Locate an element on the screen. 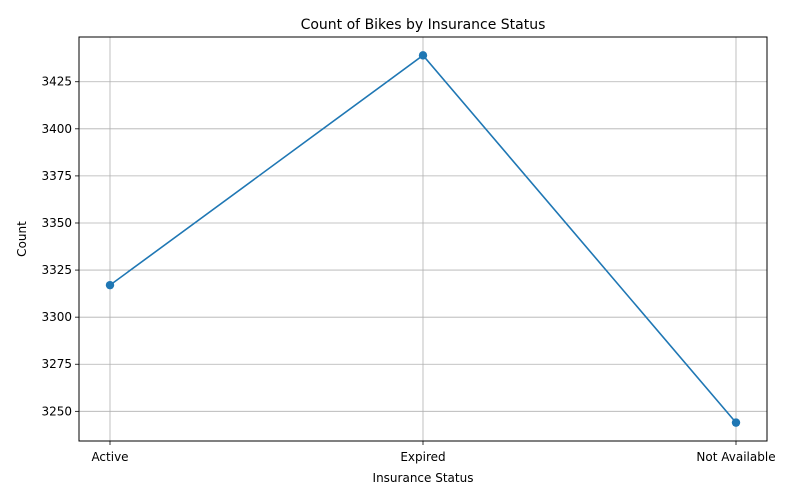 Image resolution: width=800 pixels, height=504 pixels. chart-title: Count of Bikes by Insurance Status is located at coordinates (423, 25).